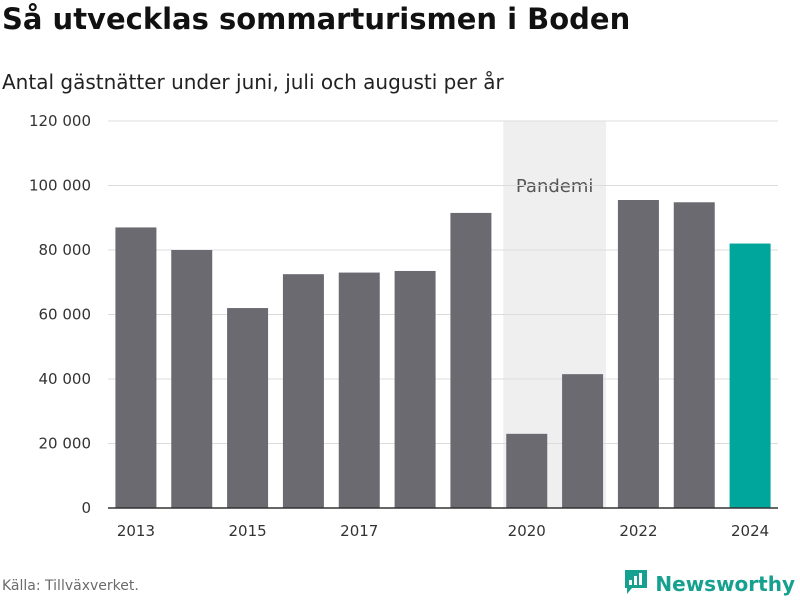 This screenshot has width=800, height=600. Describe the element at coordinates (527, 531) in the screenshot. I see `x-tick-label: 2020` at that location.